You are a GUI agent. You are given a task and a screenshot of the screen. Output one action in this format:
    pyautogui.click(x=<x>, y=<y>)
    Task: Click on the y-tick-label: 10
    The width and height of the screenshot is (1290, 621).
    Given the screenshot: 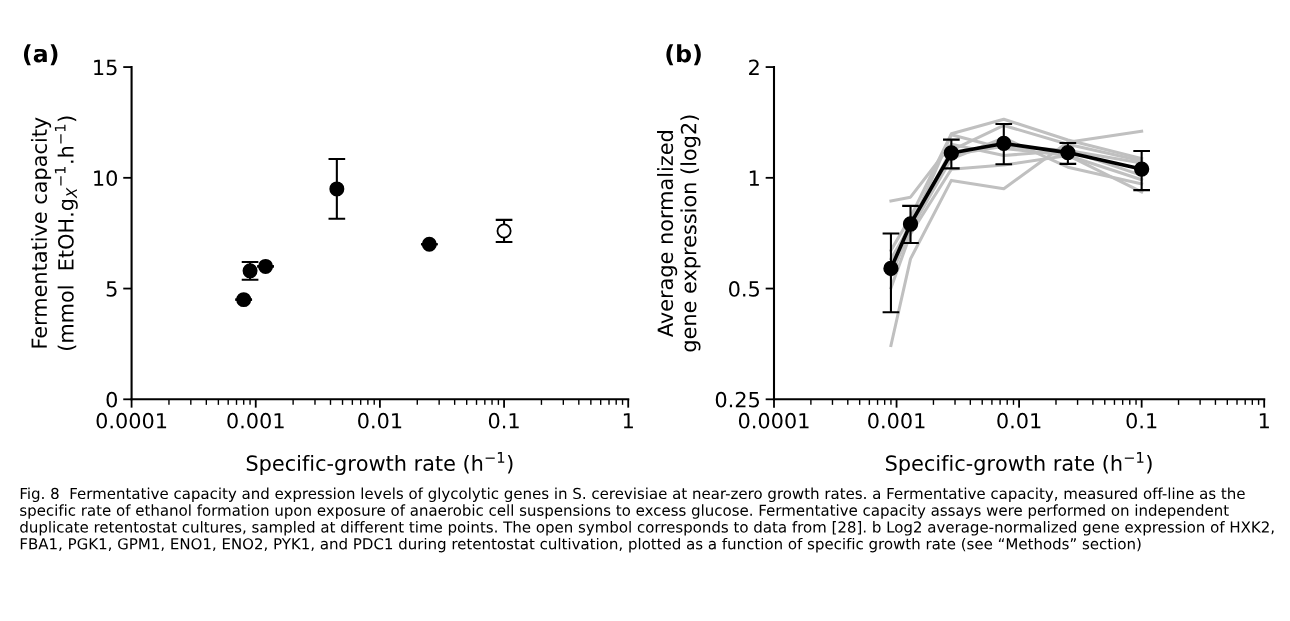 What is the action you would take?
    pyautogui.click(x=105, y=178)
    